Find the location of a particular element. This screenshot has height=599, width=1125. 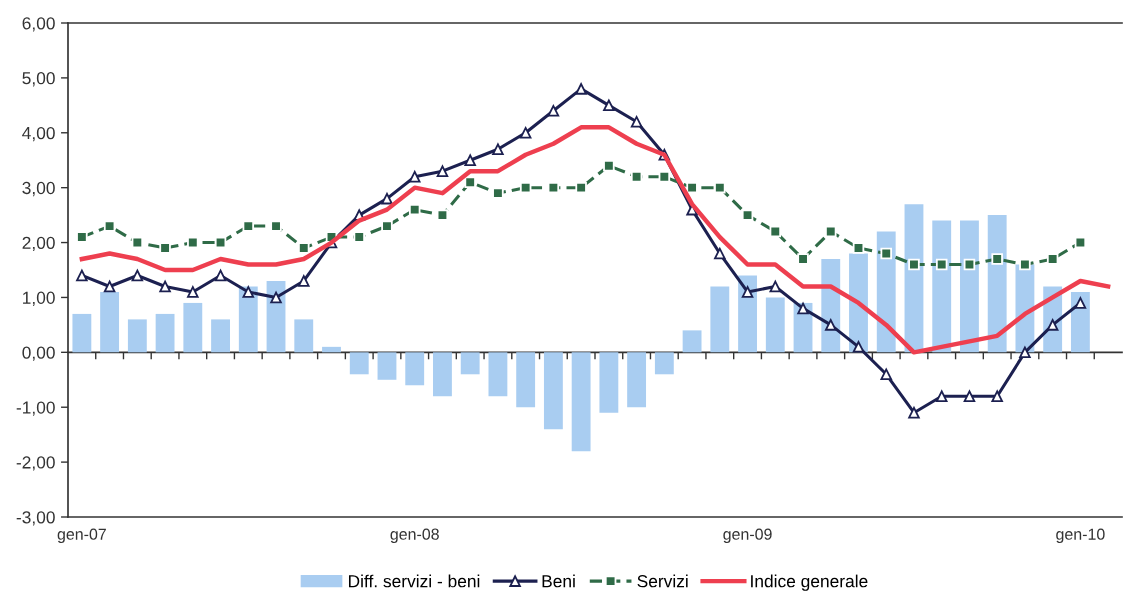

y-tick-label: 0,00 is located at coordinates (38, 353).